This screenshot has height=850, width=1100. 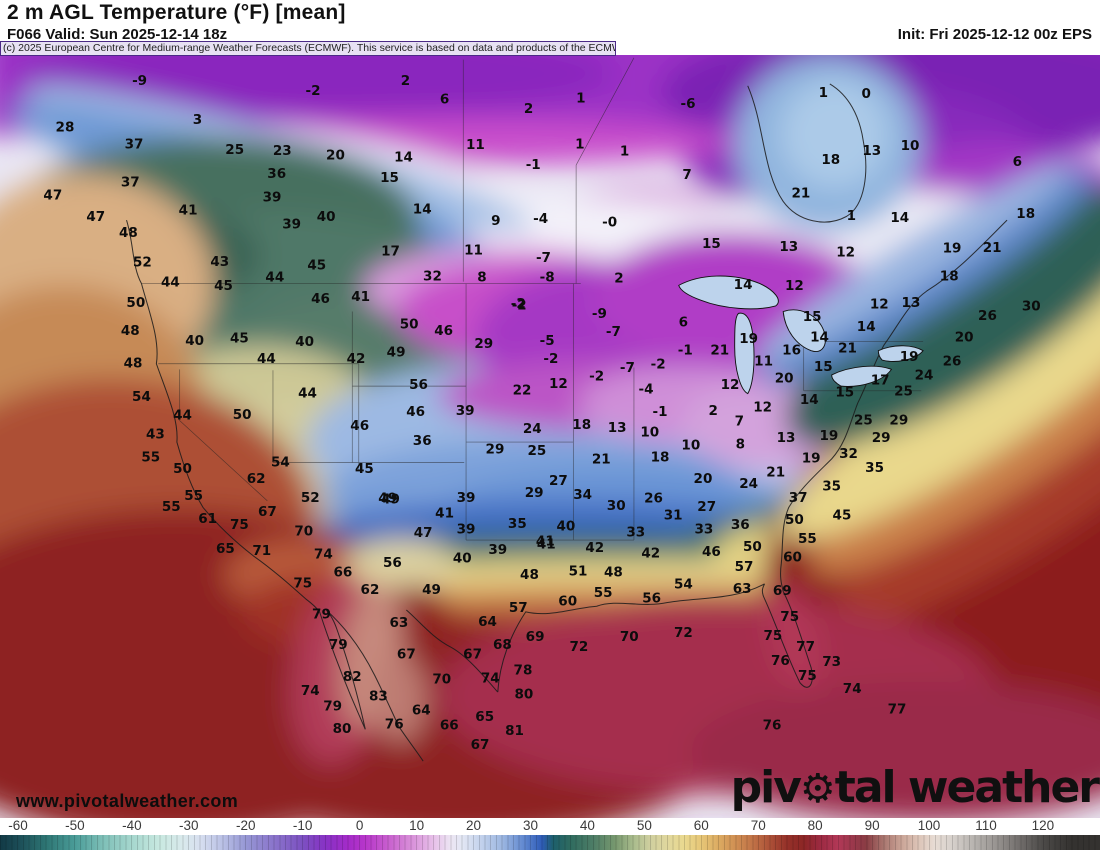 I want to click on temp-label: 24, so click(x=748, y=484).